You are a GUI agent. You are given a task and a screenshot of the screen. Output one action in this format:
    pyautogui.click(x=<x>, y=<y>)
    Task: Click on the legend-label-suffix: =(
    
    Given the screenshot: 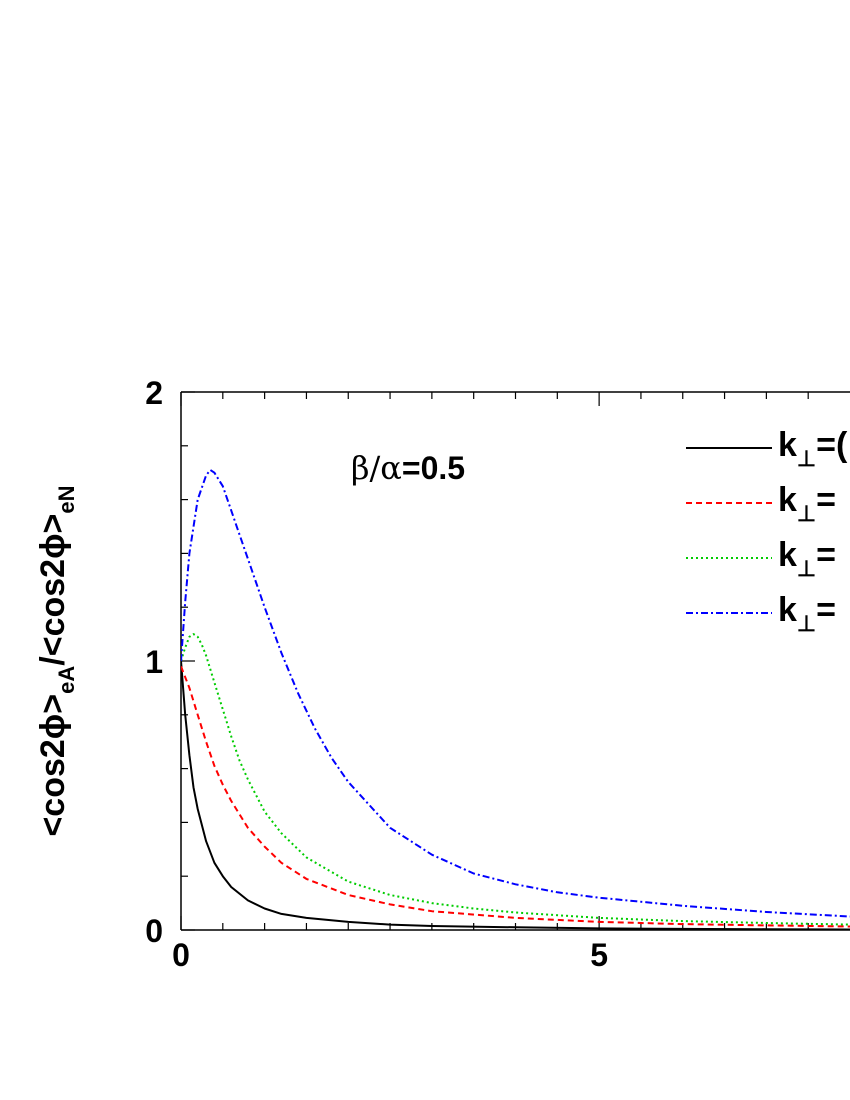 What is the action you would take?
    pyautogui.click(x=832, y=445)
    